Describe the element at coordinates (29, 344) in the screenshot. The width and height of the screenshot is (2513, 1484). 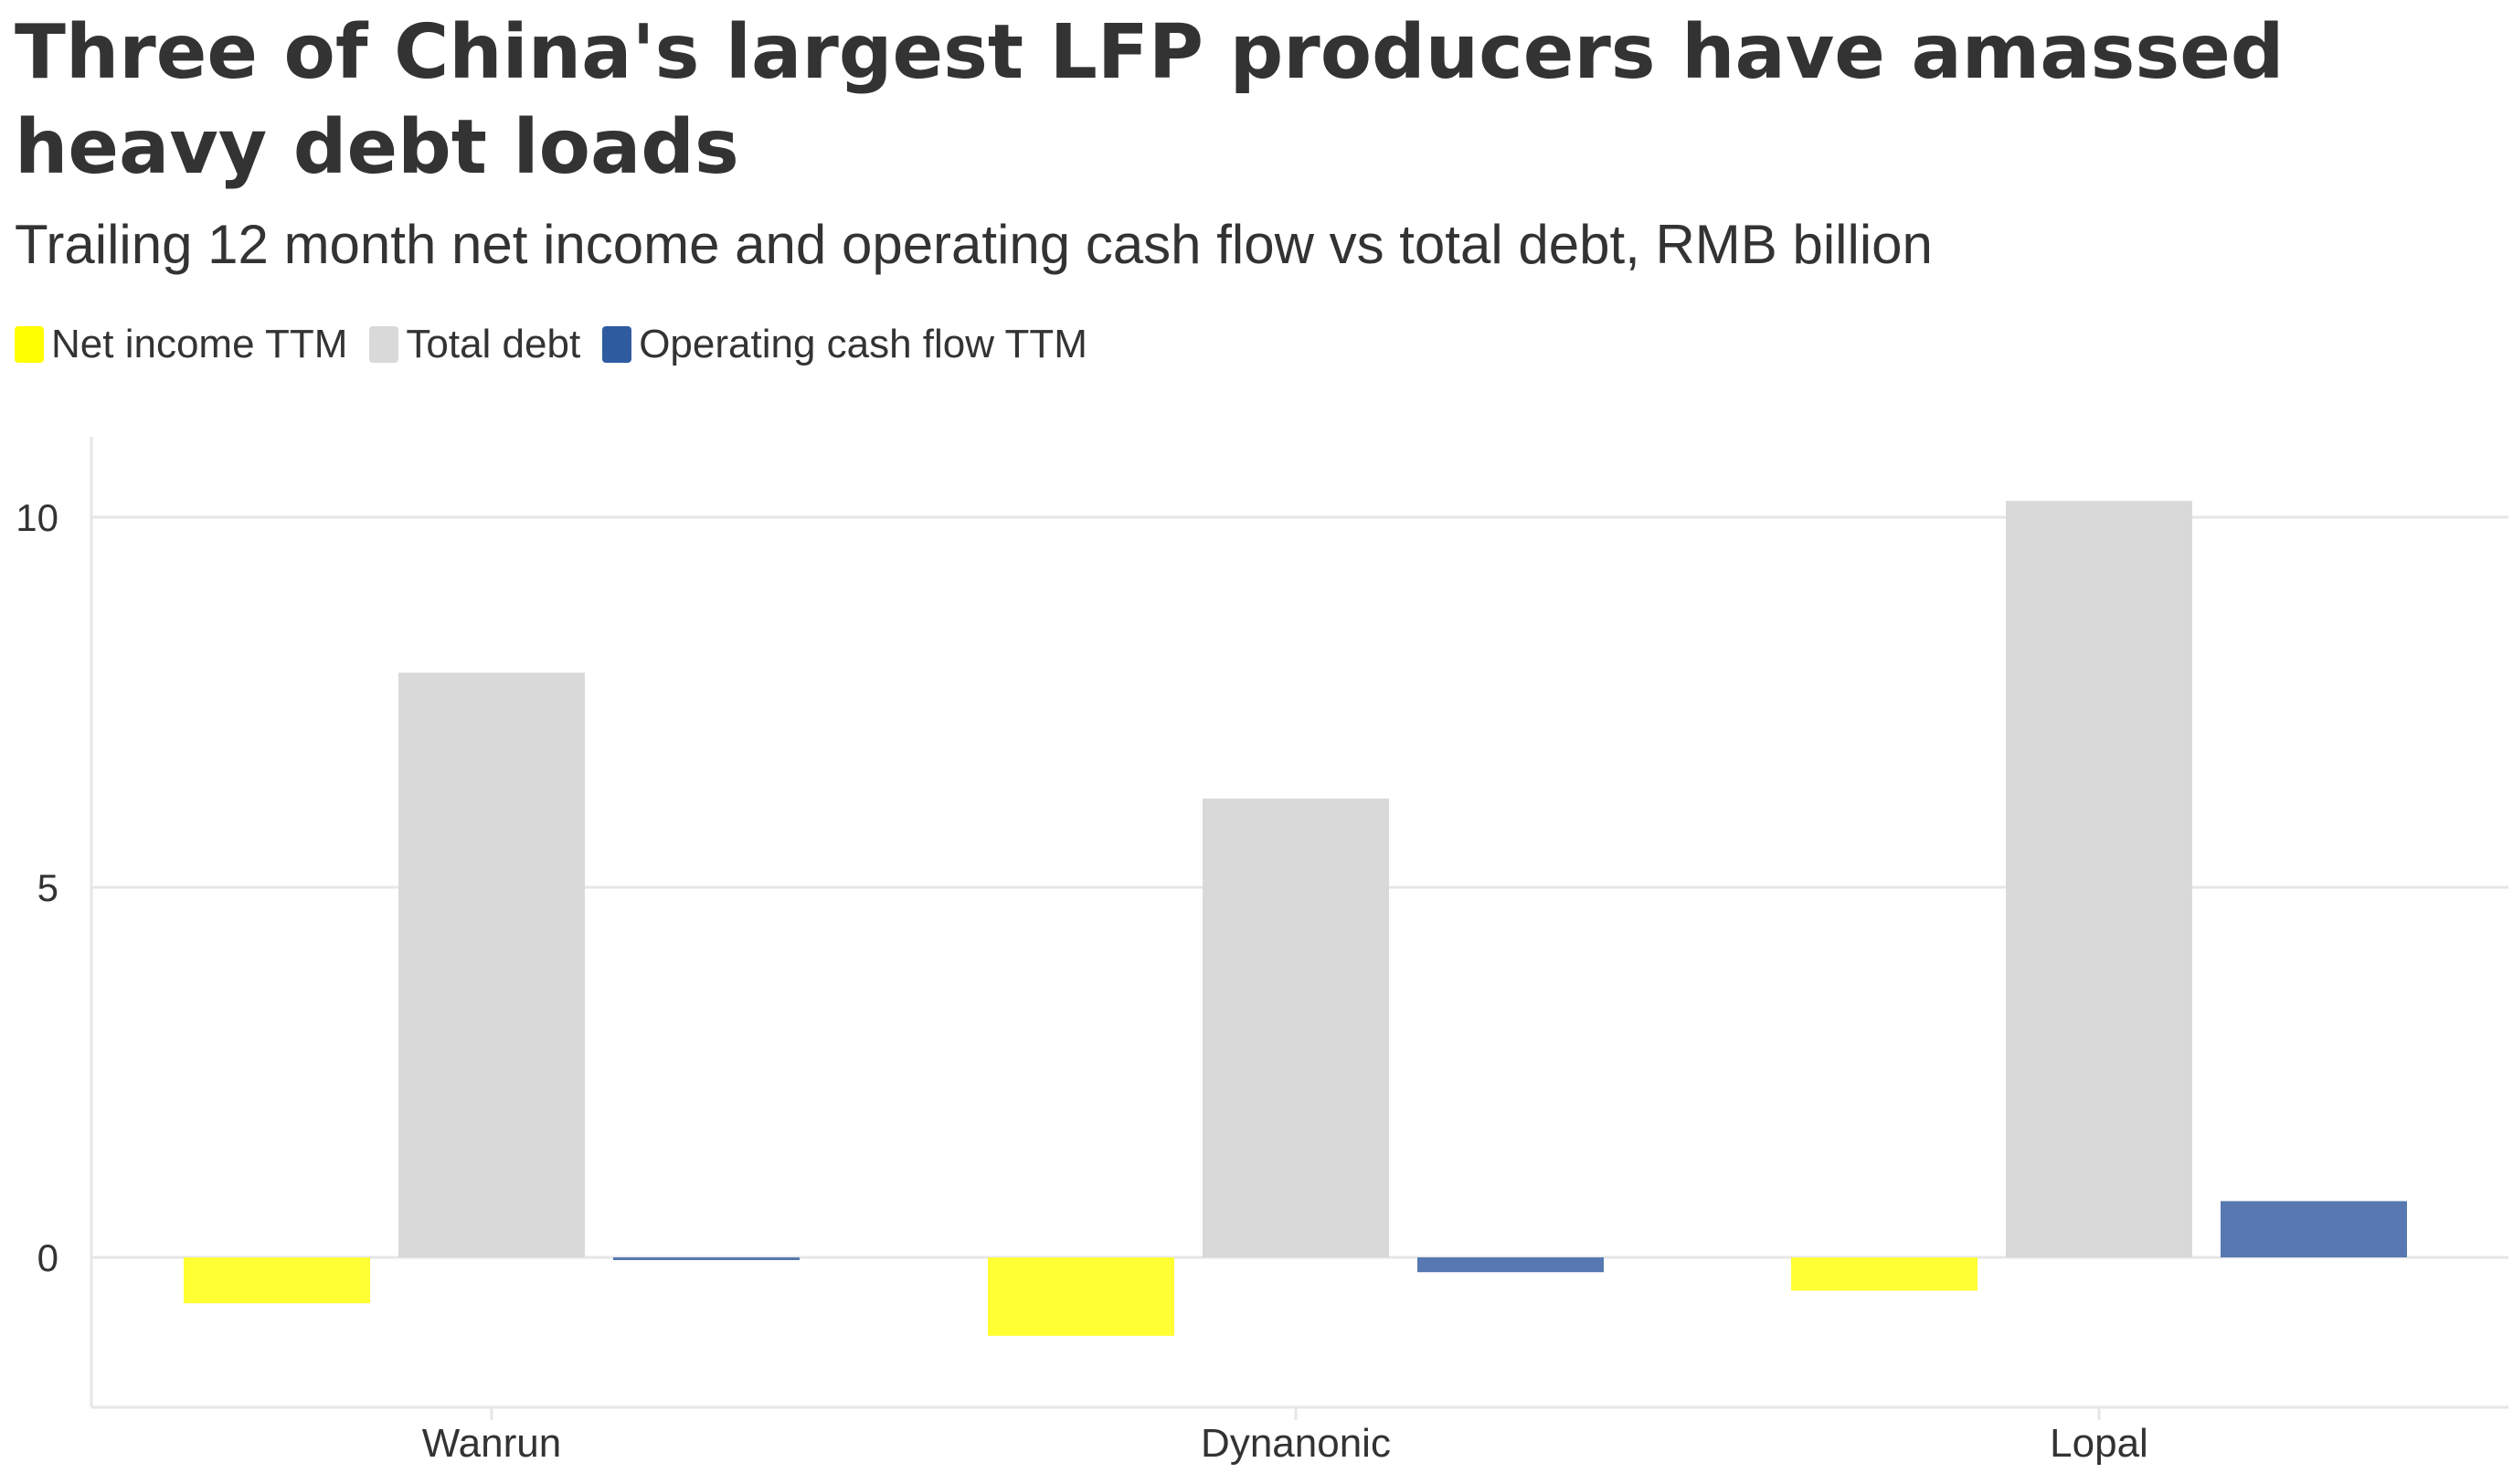
I see `legend-swatch-net-income` at that location.